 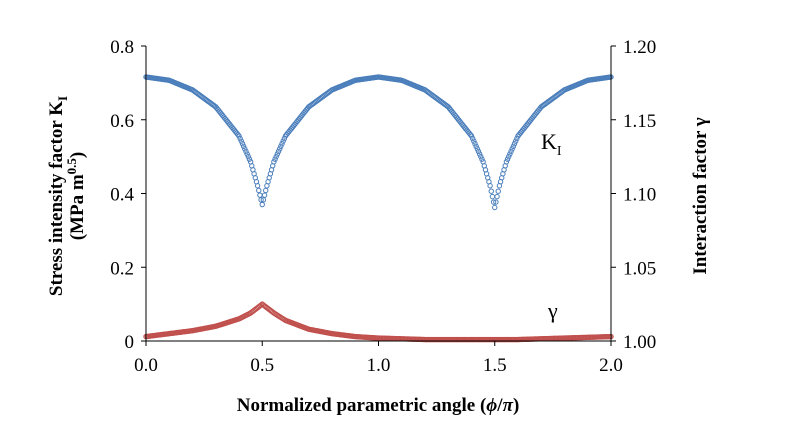 What do you see at coordinates (146, 365) in the screenshot?
I see `x-tick-label: 0.0` at bounding box center [146, 365].